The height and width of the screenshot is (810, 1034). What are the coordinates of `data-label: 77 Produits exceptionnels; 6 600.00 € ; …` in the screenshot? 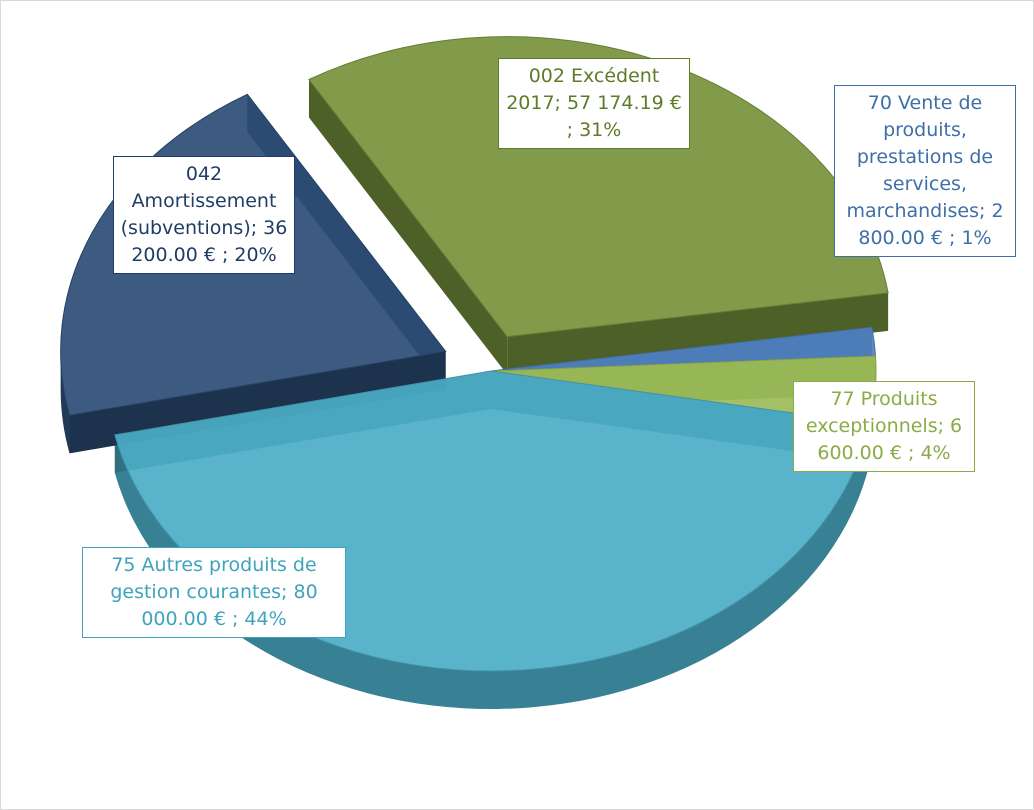 It's located at (884, 426).